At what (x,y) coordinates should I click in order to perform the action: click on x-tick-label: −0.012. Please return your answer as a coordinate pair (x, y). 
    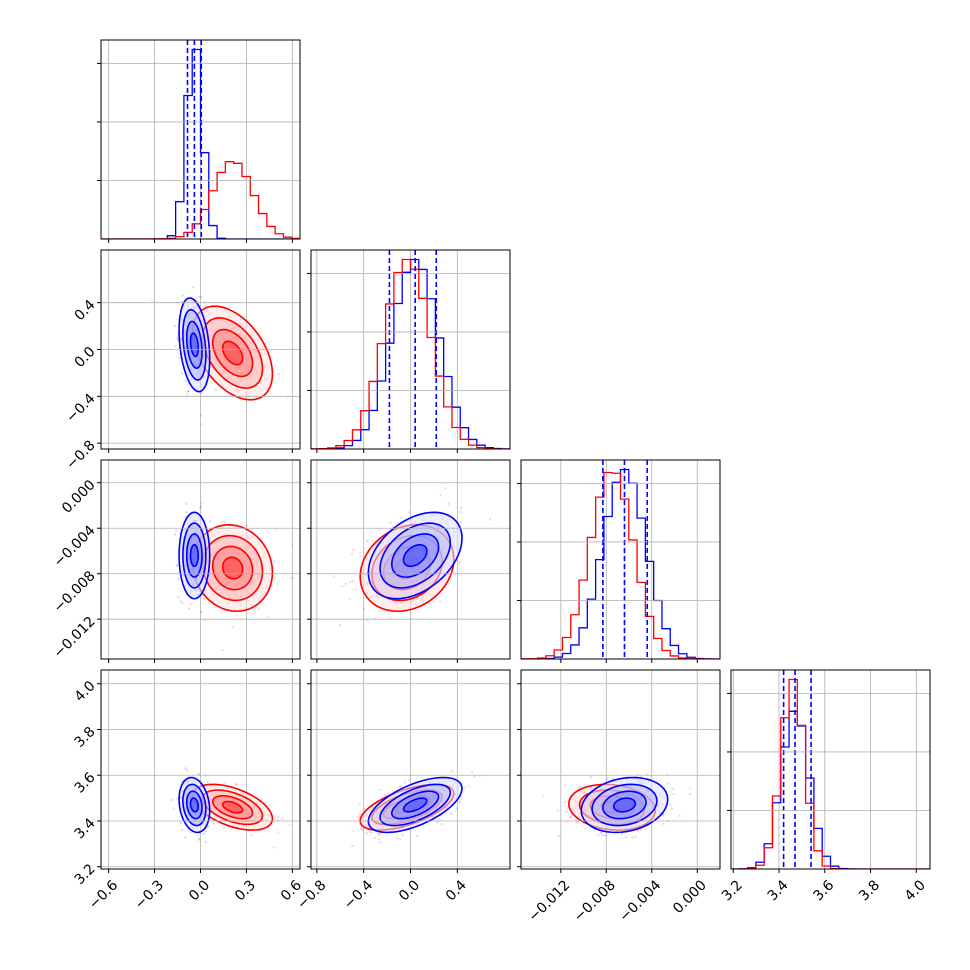
    Looking at the image, I should click on (549, 901).